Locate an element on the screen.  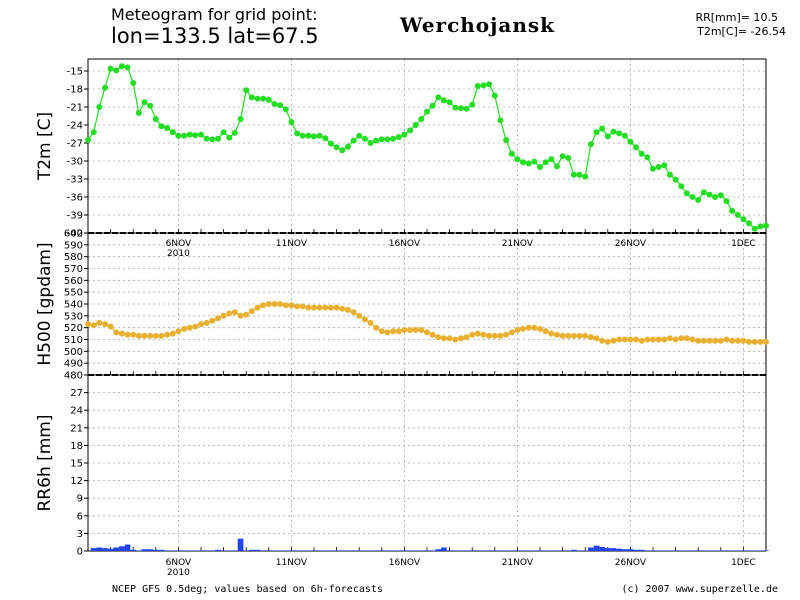
copyright-note: (c) 2007 www.superzelle.de is located at coordinates (699, 589).